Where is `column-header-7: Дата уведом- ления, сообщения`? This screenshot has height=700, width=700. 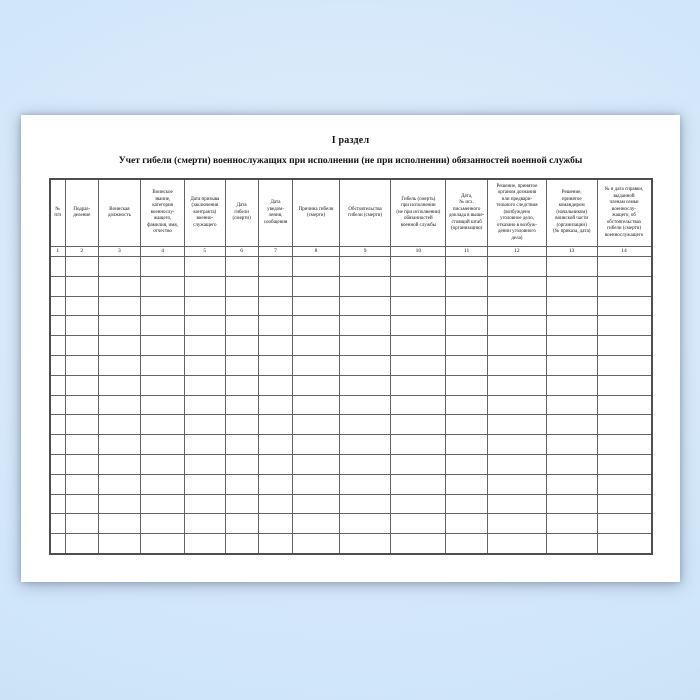
column-header-7: Дата уведом- ления, сообщения is located at coordinates (275, 212).